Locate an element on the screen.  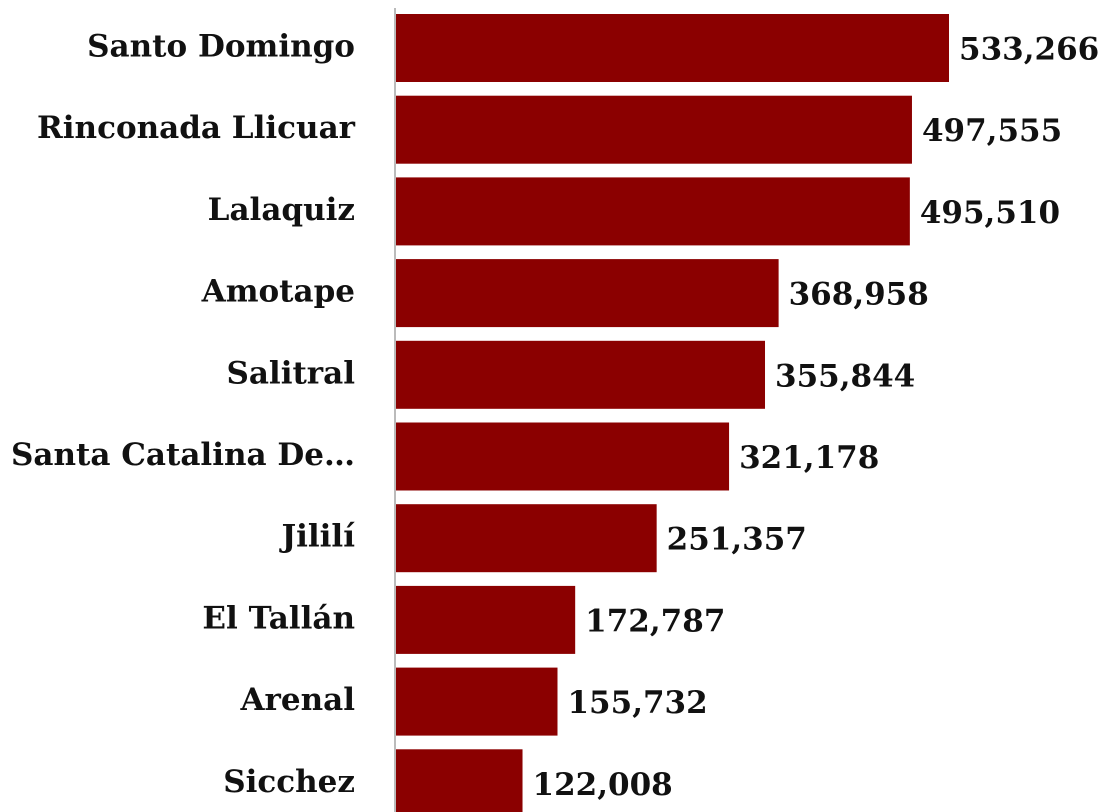
category-label: Amotape is located at coordinates (278, 292).